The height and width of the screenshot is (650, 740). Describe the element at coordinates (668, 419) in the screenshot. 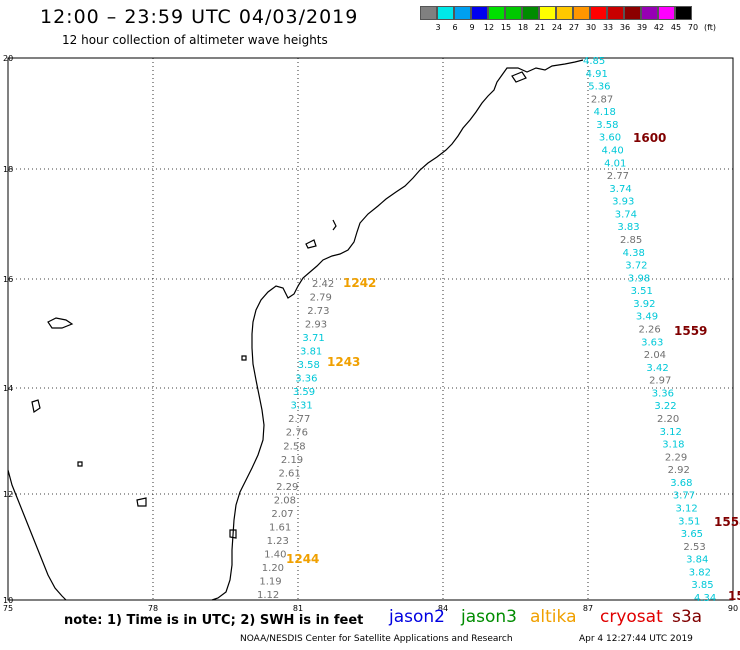

I see `swh-value: 2.20` at that location.